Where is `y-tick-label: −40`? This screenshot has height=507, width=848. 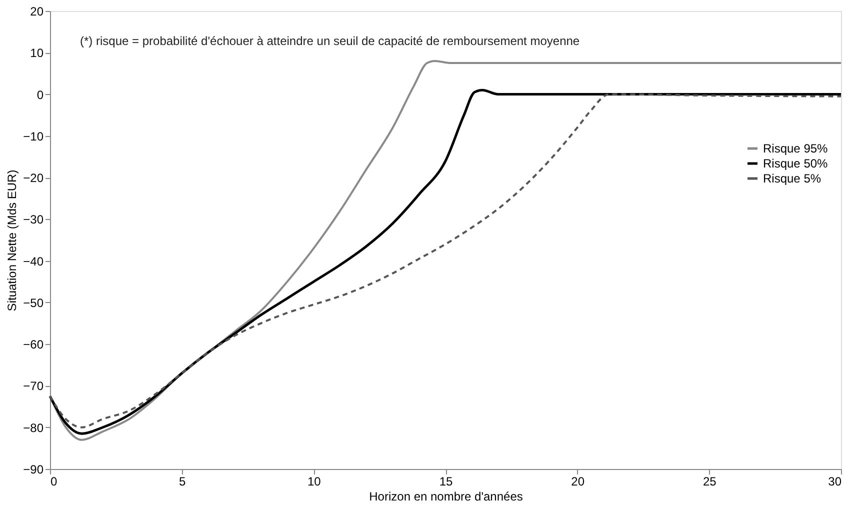 y-tick-label: −40 is located at coordinates (33, 261).